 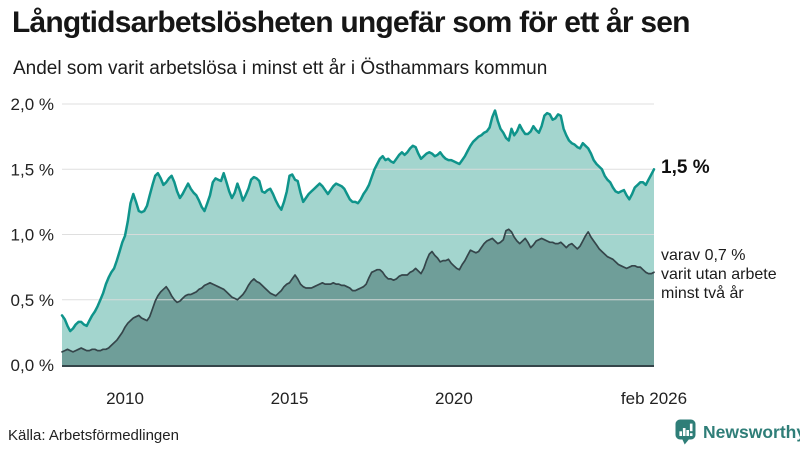 I want to click on x-tick-label: feb 2026, so click(x=654, y=398).